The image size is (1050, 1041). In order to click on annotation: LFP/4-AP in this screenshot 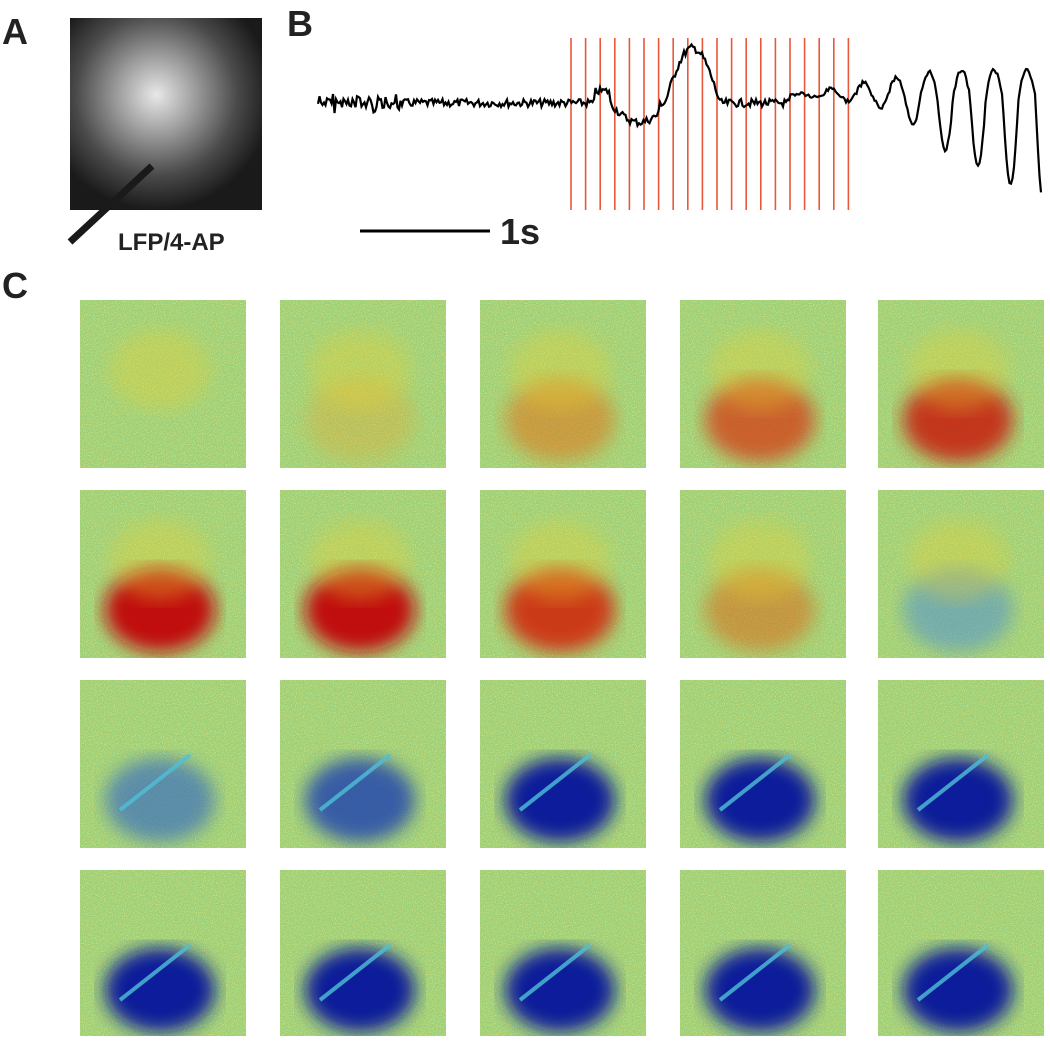, I will do `click(171, 242)`.